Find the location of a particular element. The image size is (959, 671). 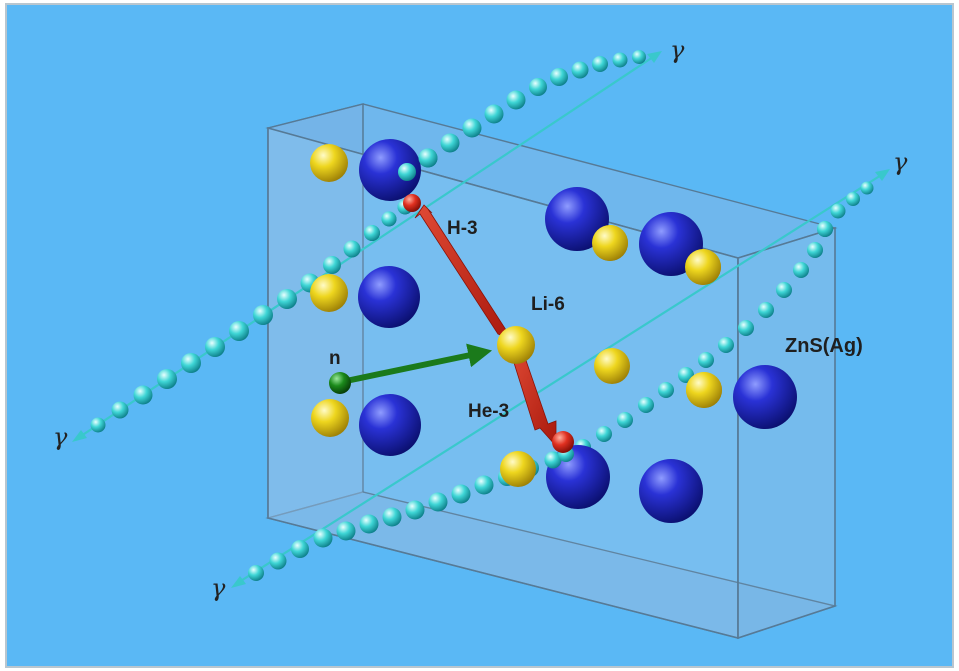

gamma-symbol-bottom: γ is located at coordinates (218, 588).